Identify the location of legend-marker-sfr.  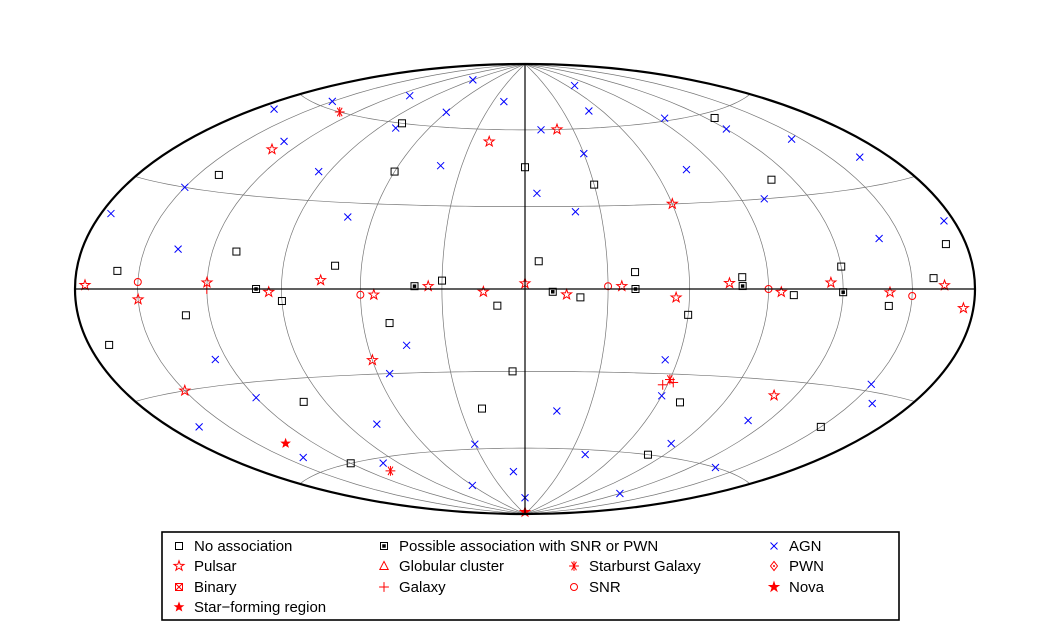
(179, 606).